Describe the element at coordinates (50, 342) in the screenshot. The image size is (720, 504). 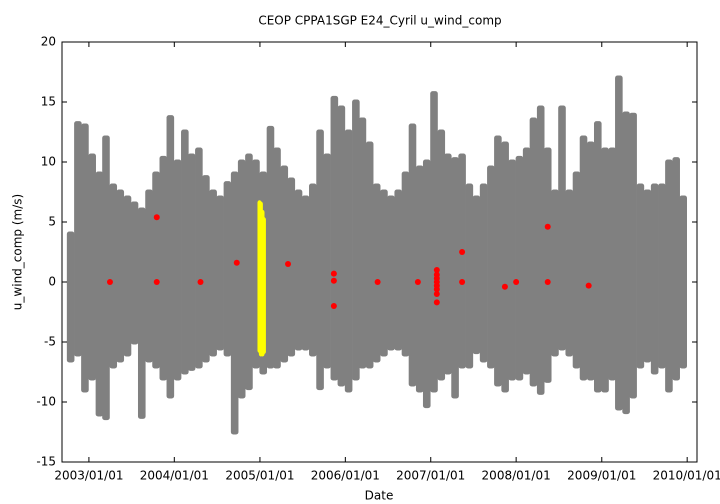
I see `y-tick-label: -5` at that location.